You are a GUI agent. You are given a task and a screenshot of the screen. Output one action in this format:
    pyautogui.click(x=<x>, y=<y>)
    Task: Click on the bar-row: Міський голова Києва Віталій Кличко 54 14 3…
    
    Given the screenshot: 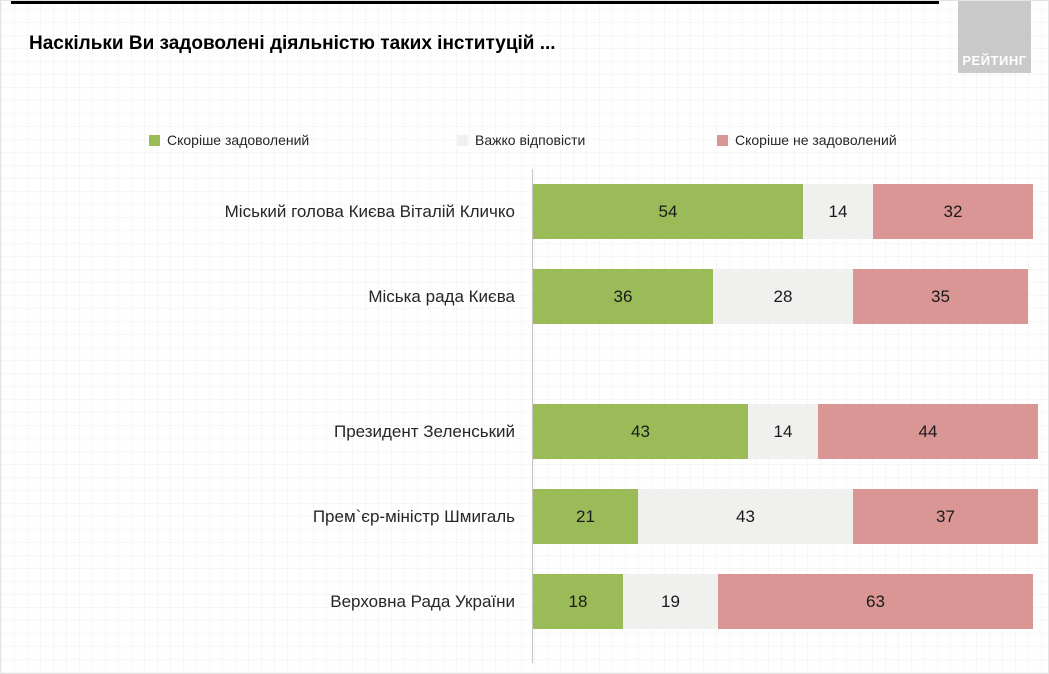 What is the action you would take?
    pyautogui.click(x=525, y=211)
    